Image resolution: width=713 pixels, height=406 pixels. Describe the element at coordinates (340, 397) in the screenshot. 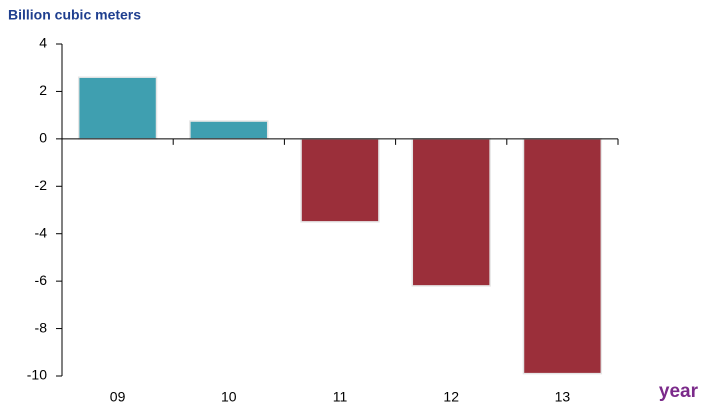

I see `x-tick-label: 11` at that location.